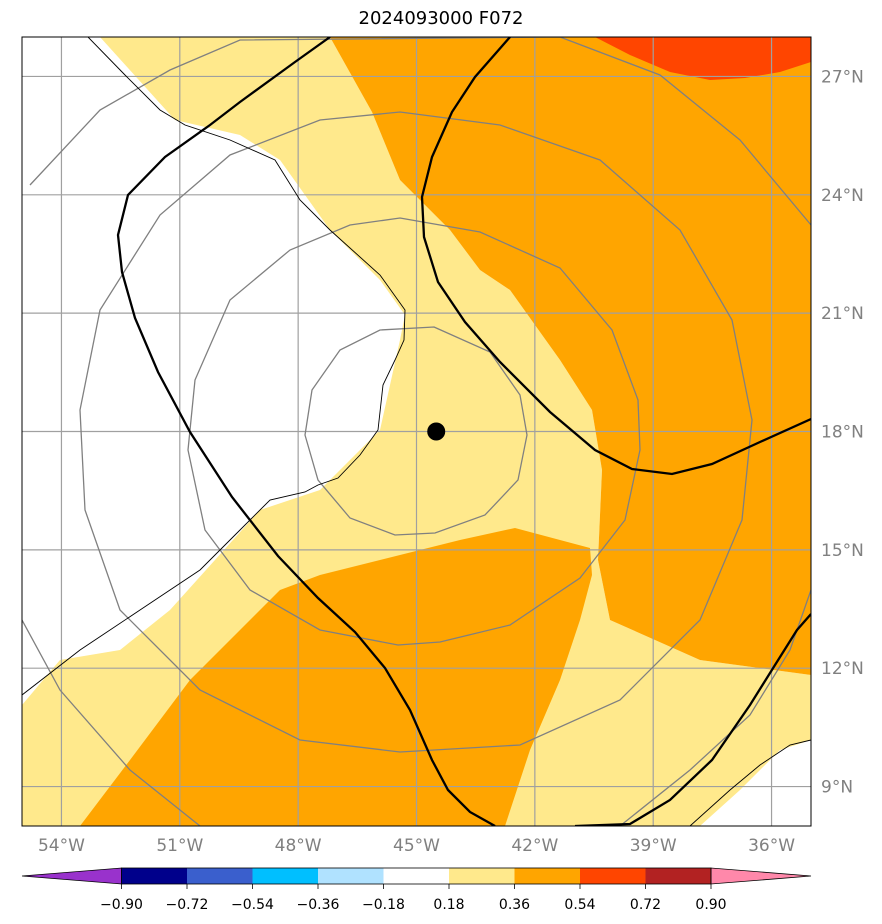 The height and width of the screenshot is (924, 882). What do you see at coordinates (448, 905) in the screenshot?
I see `colorbar-tick-label: 0.18` at bounding box center [448, 905].